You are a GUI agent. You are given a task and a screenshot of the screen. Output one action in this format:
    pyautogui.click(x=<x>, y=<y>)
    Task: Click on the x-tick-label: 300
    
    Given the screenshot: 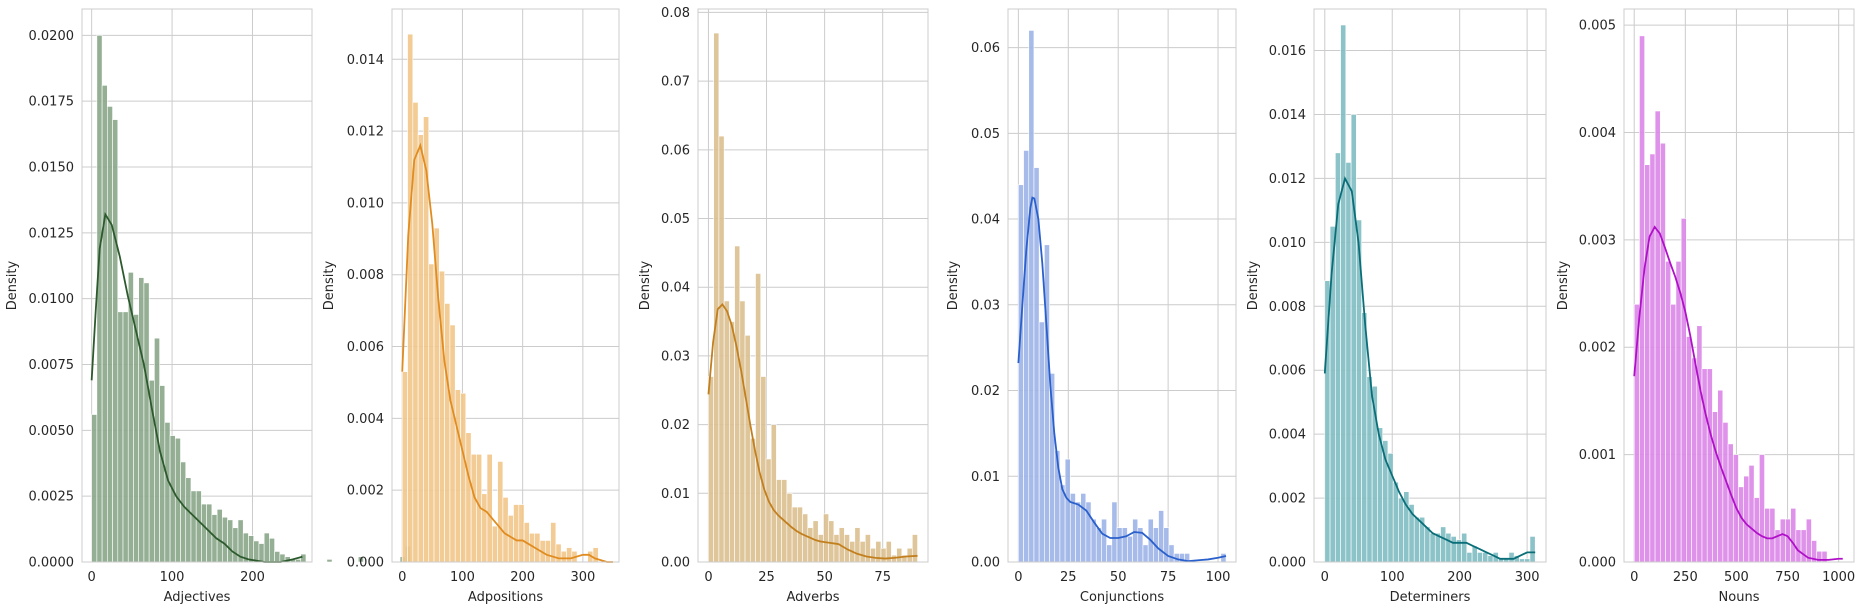 What is the action you would take?
    pyautogui.click(x=1527, y=577)
    